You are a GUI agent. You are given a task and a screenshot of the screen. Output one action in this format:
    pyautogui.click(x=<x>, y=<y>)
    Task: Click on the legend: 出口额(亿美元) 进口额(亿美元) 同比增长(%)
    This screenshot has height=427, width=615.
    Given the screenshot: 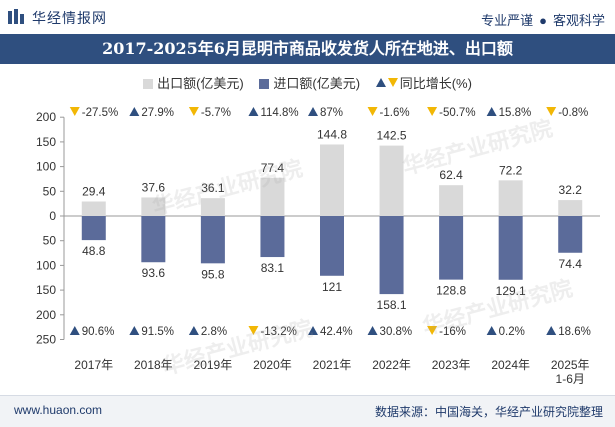 What is the action you would take?
    pyautogui.click(x=307, y=82)
    